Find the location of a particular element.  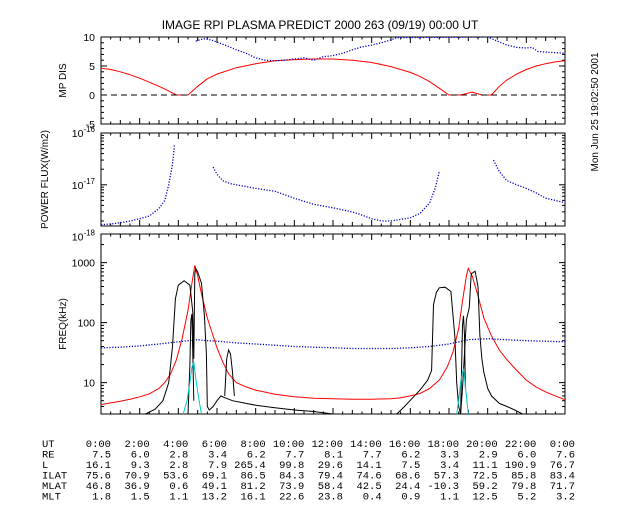

table-cell: 74.6 is located at coordinates (368, 477).